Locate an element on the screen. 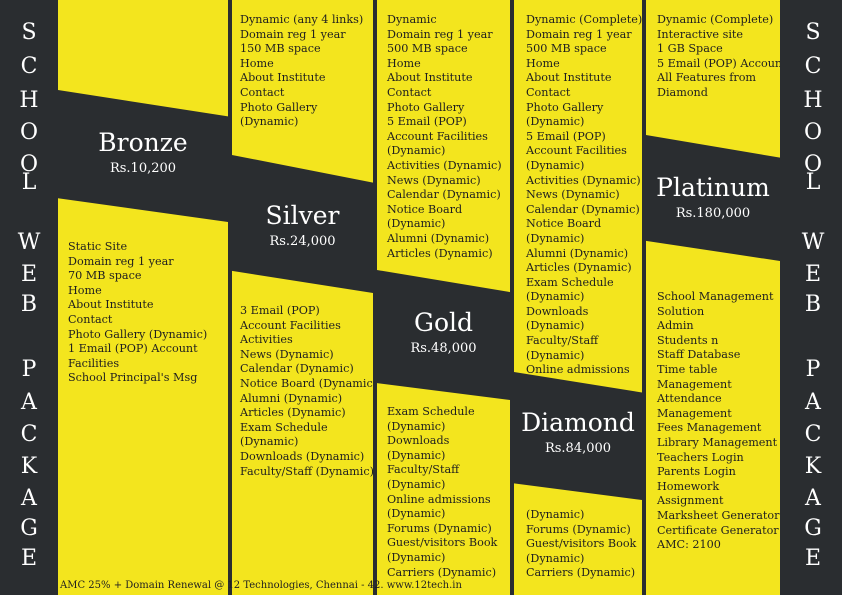 The height and width of the screenshot is (595, 842). feature-item: 500 MB space is located at coordinates (566, 49).